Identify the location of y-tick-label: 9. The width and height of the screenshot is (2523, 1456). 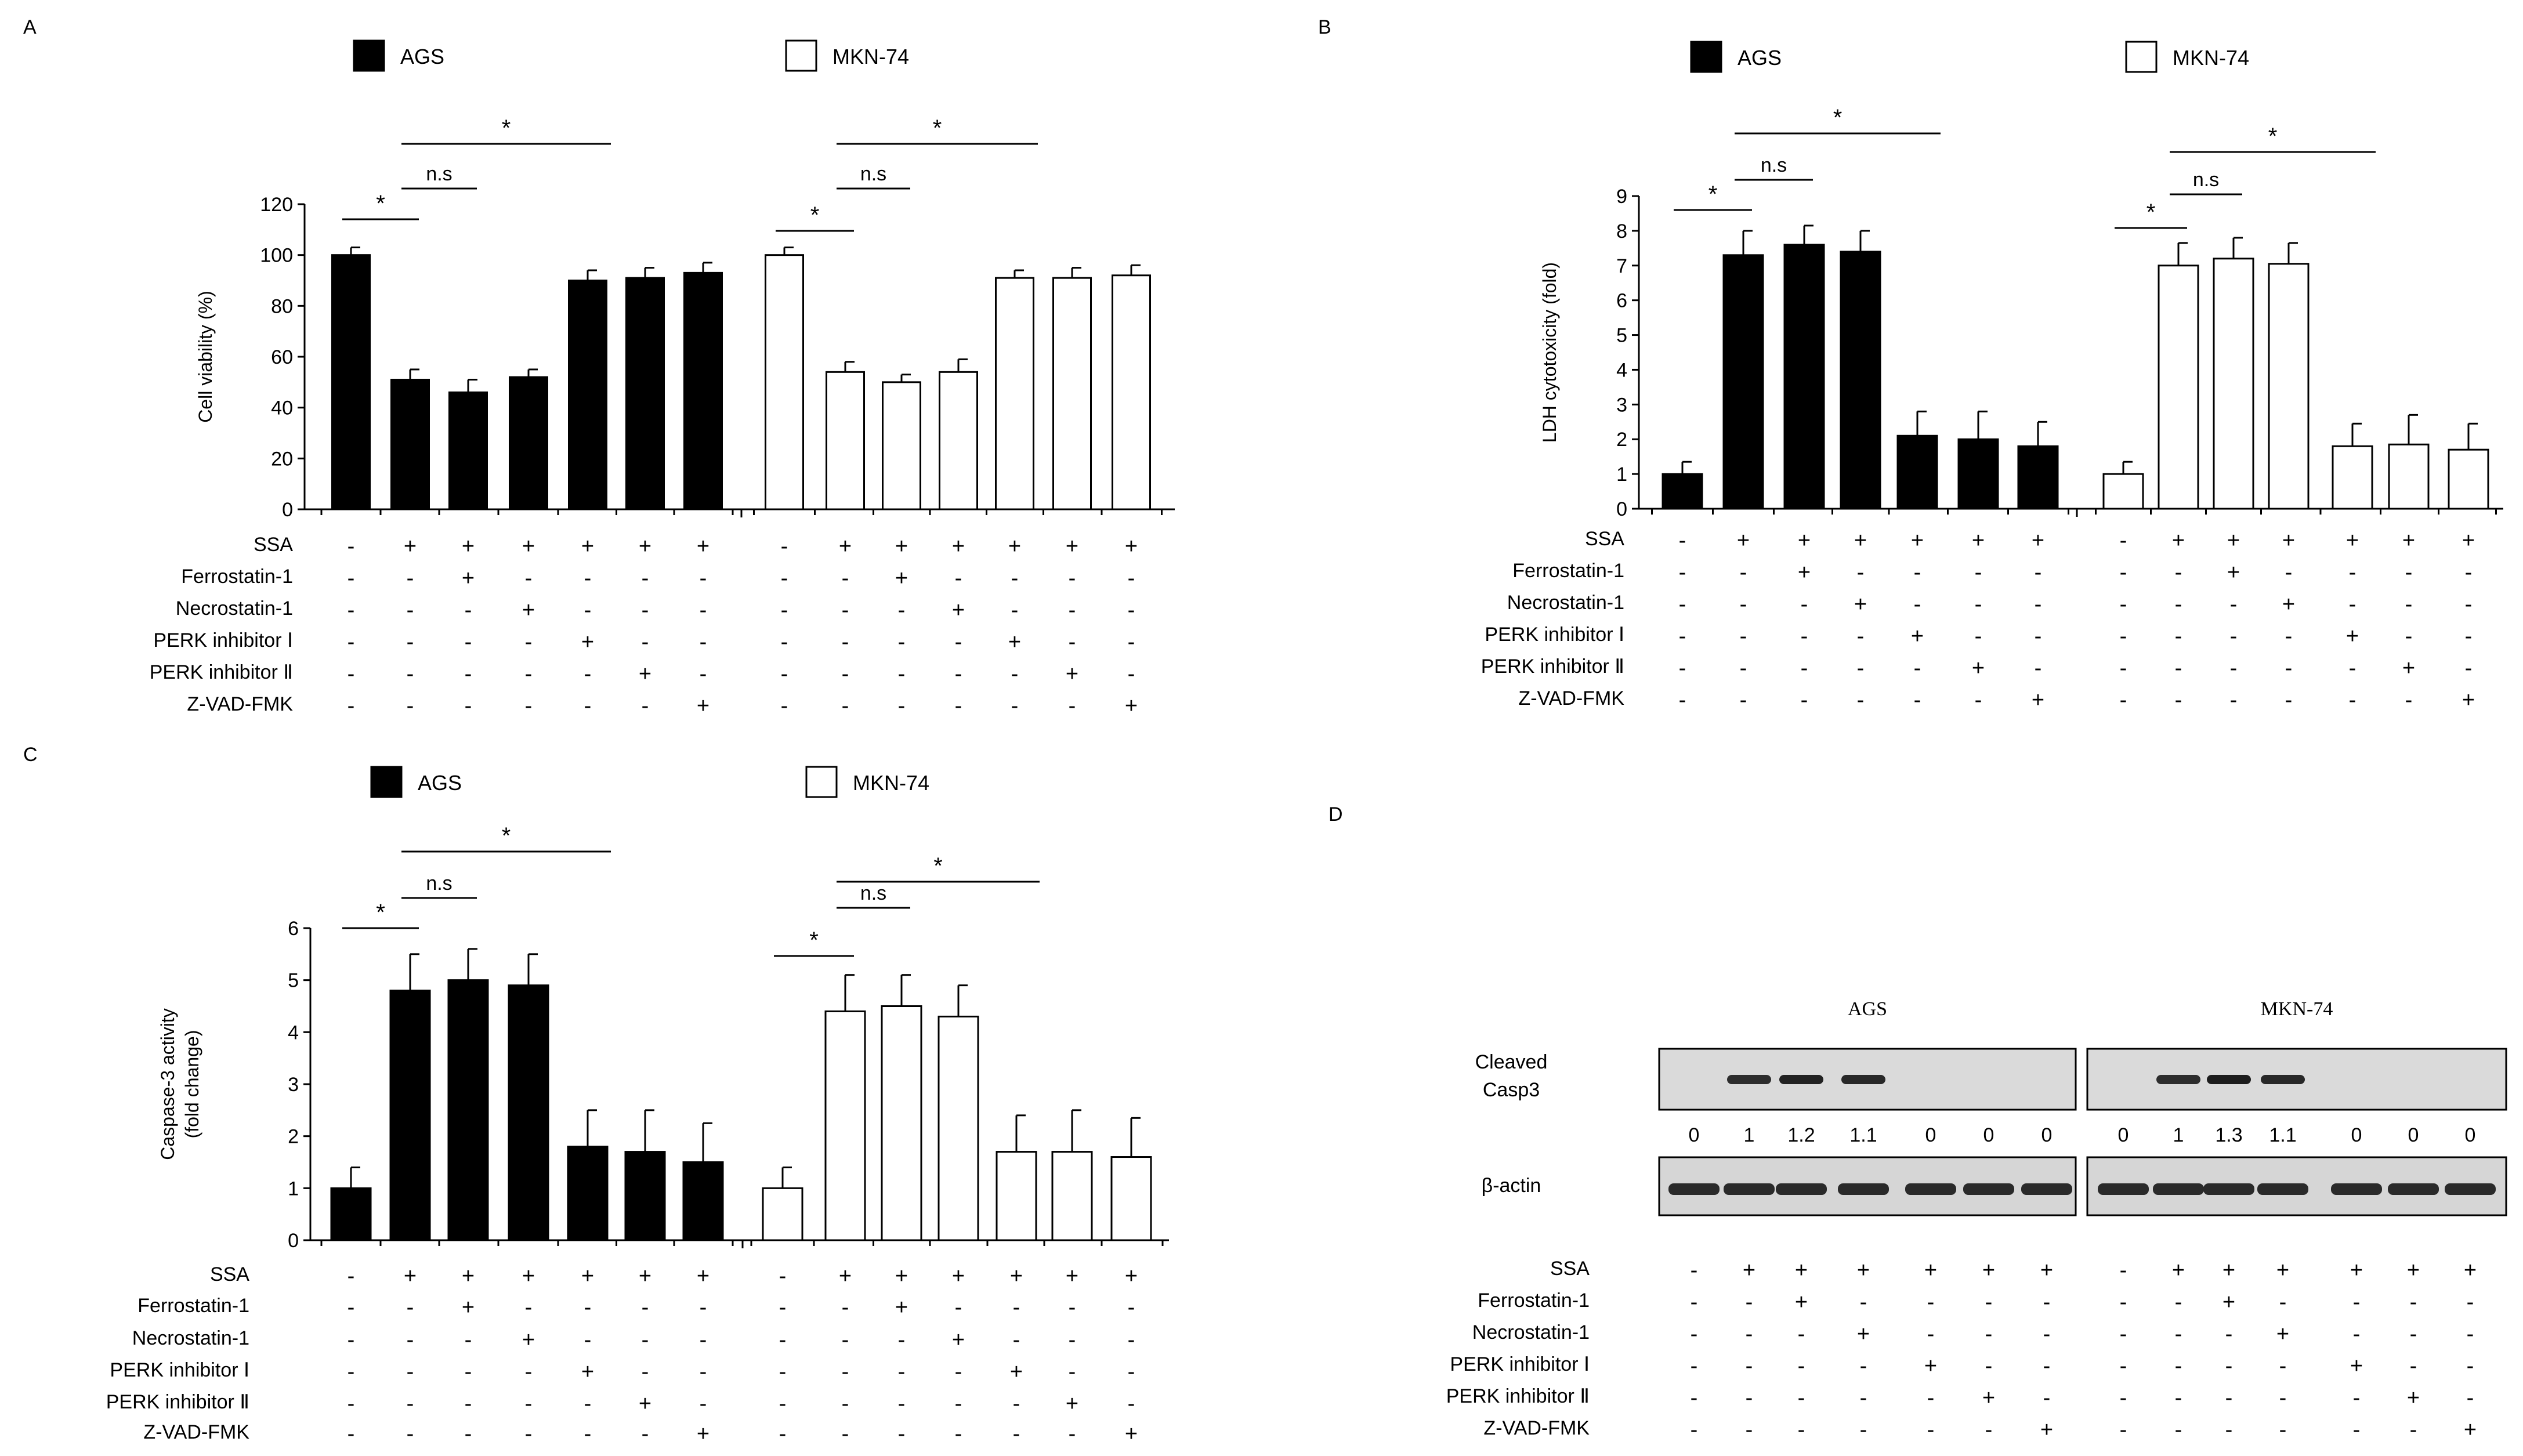
(1621, 197).